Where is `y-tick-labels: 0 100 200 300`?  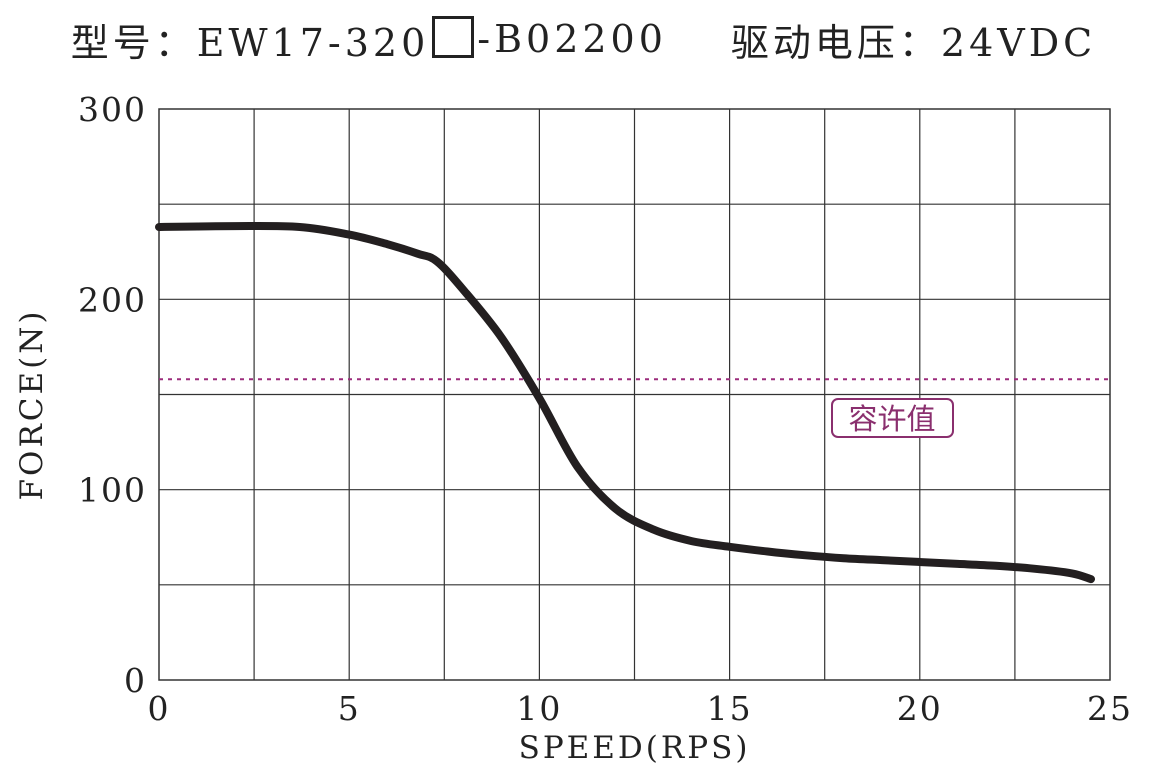 y-tick-labels: 0 100 200 300 is located at coordinates (112, 395).